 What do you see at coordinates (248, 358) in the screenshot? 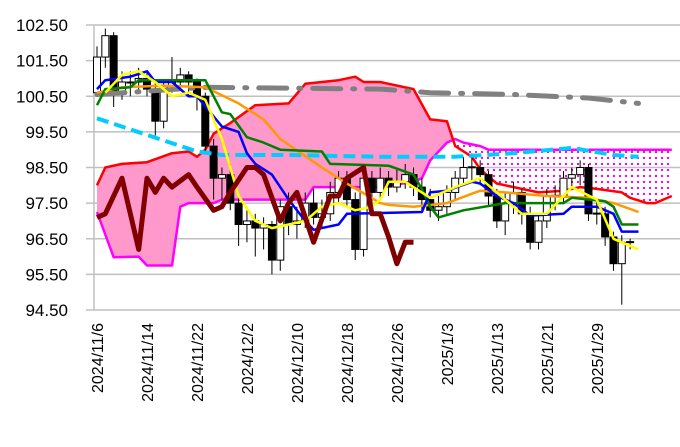
I see `x-tick-label: 2024/12/2` at bounding box center [248, 358].